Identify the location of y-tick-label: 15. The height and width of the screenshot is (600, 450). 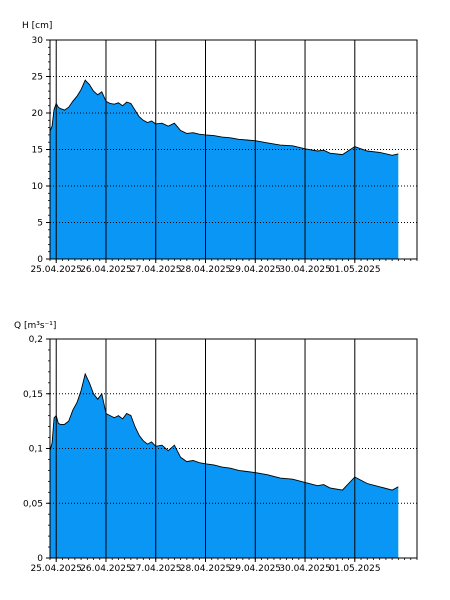
(37, 151).